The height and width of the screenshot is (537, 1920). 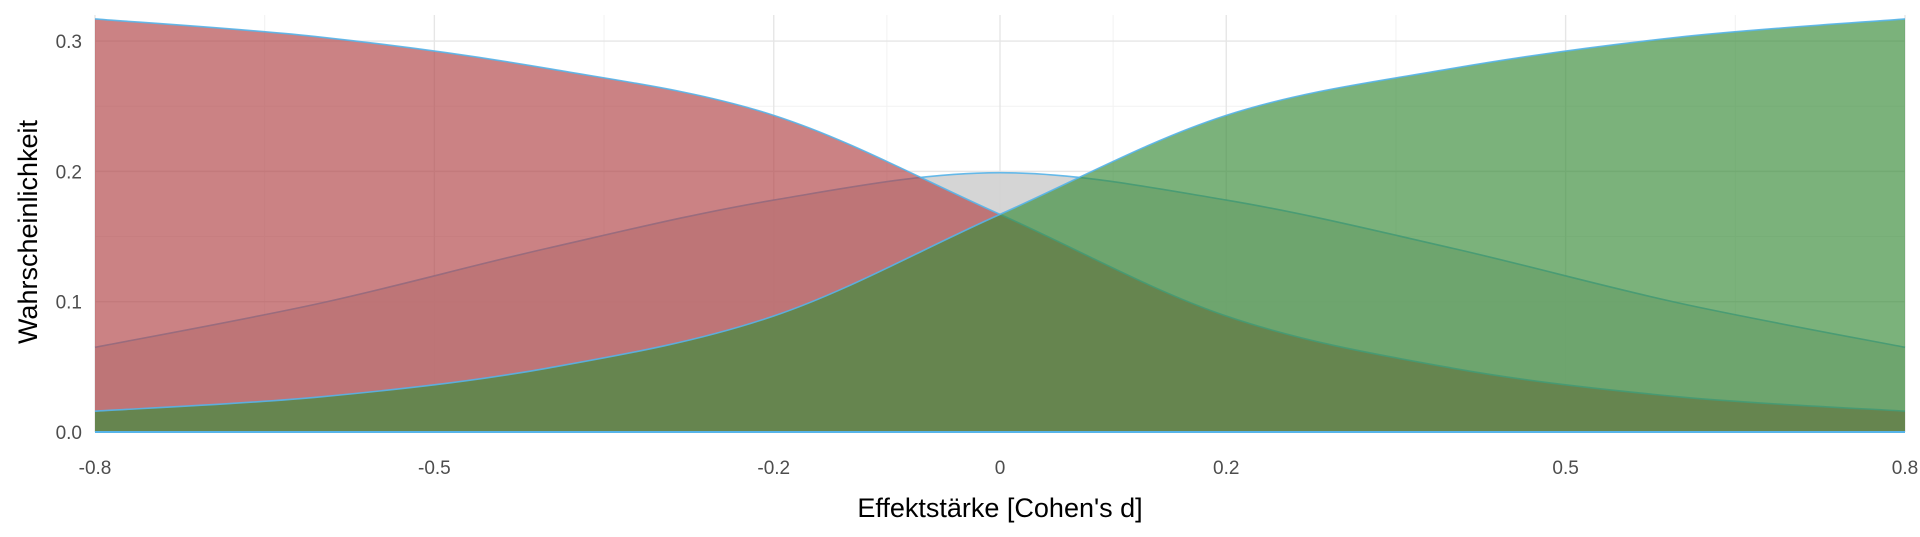 I want to click on x-tick-label: 0, so click(x=1000, y=468).